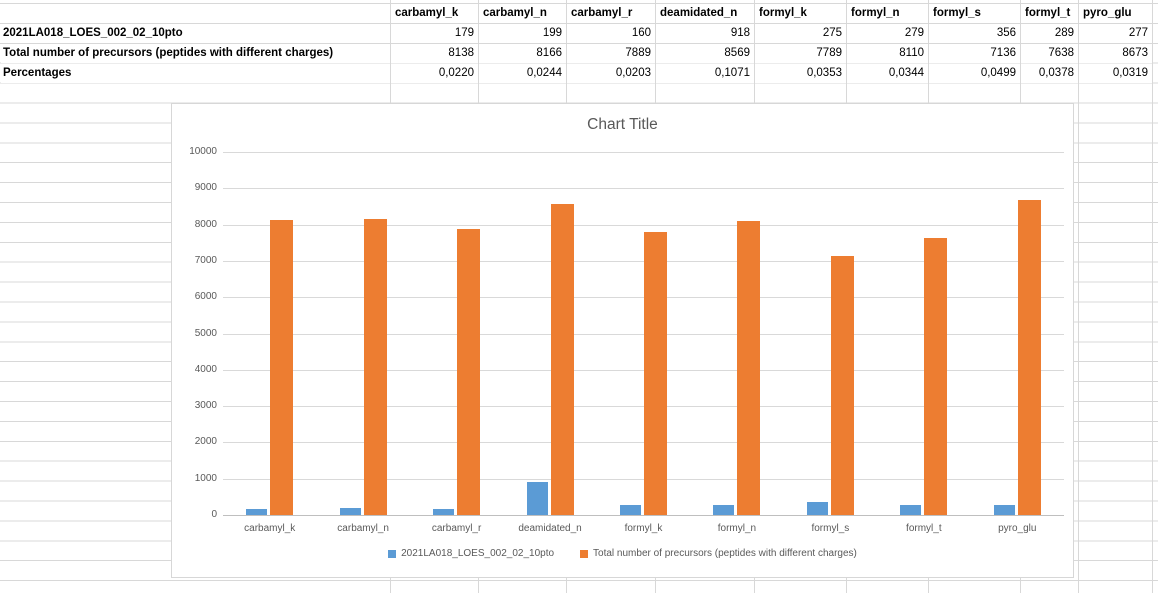 The height and width of the screenshot is (593, 1158). What do you see at coordinates (1049, 33) in the screenshot?
I see `table-cell: 289` at bounding box center [1049, 33].